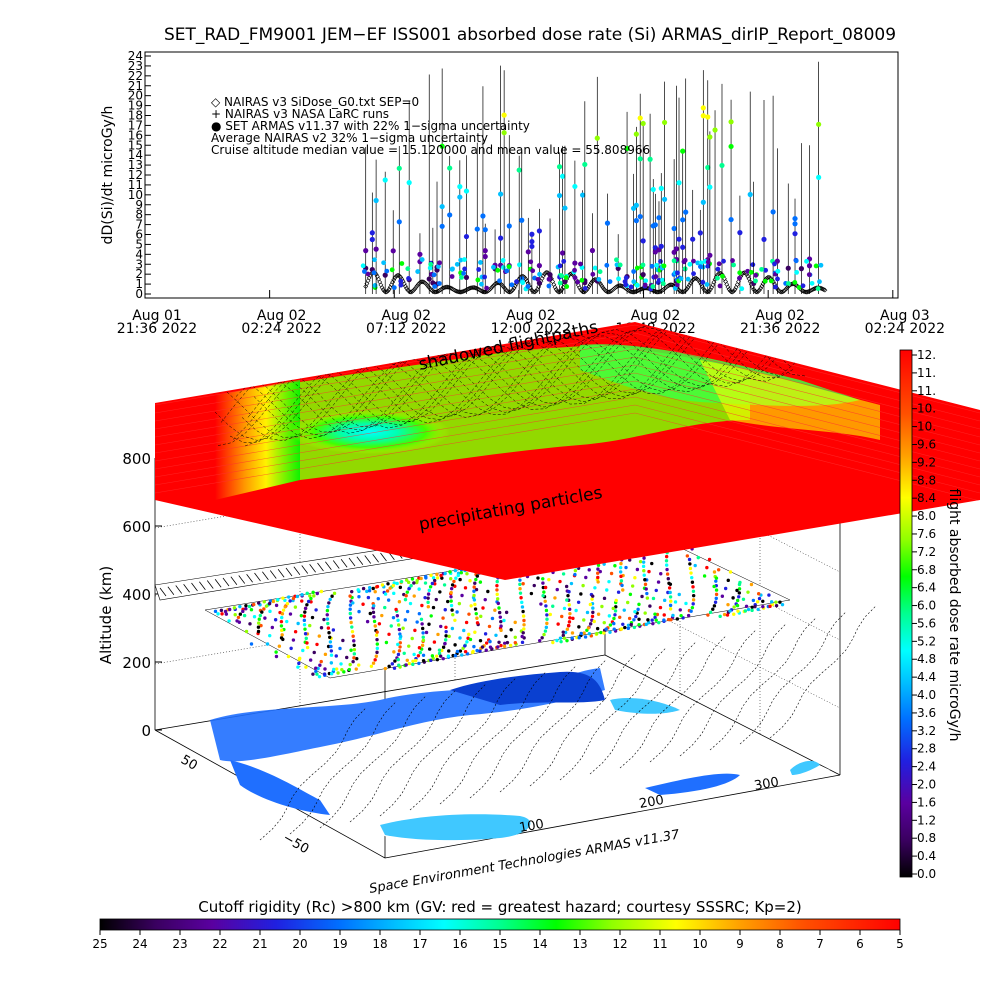  I want to click on dose-colorbar-tick-label: 6.8, so click(926, 570).